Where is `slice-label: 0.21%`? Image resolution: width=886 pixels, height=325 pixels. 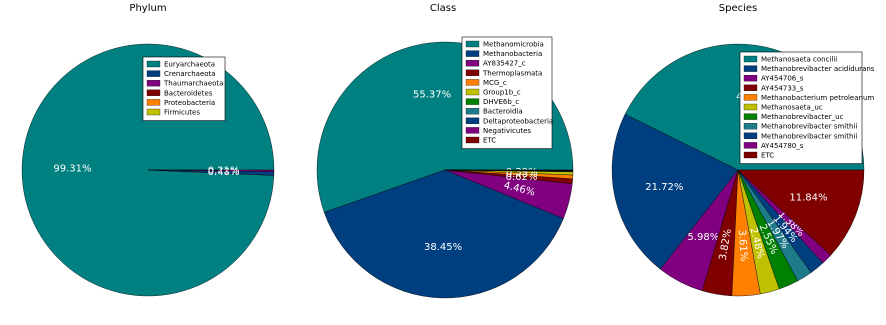
slice-label: 0.21% is located at coordinates (224, 170).